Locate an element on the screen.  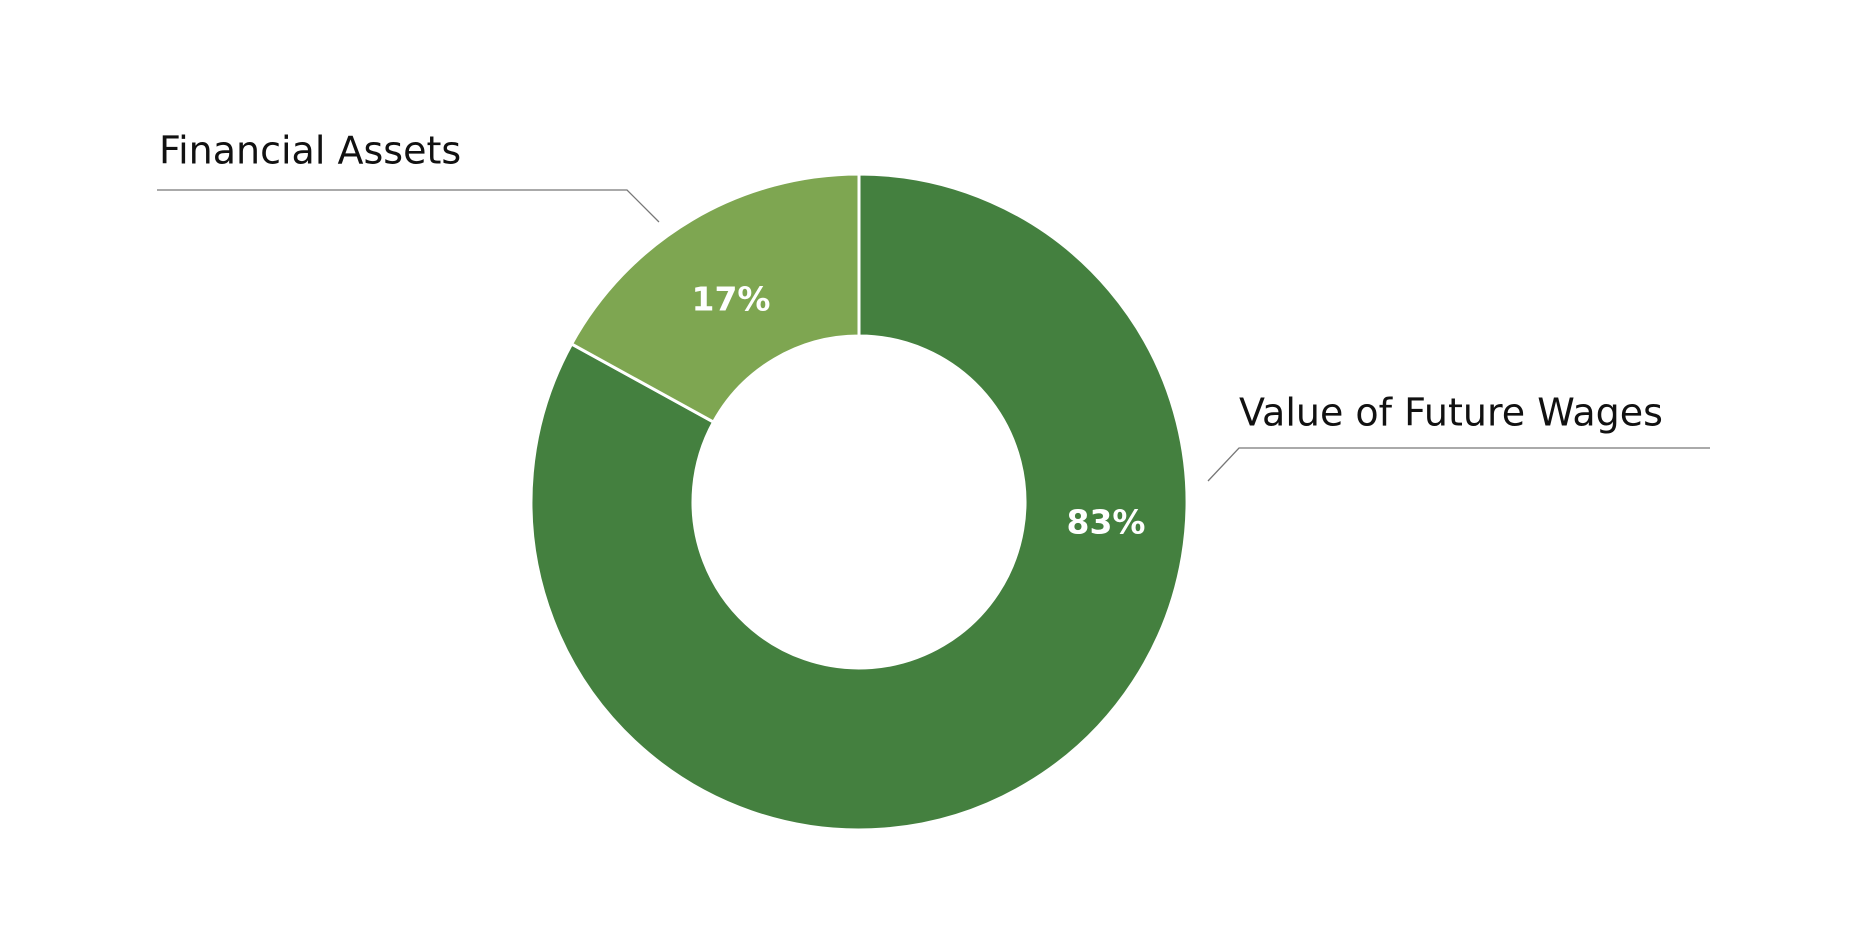
category-label: Value of Future Wages is located at coordinates (1451, 413).